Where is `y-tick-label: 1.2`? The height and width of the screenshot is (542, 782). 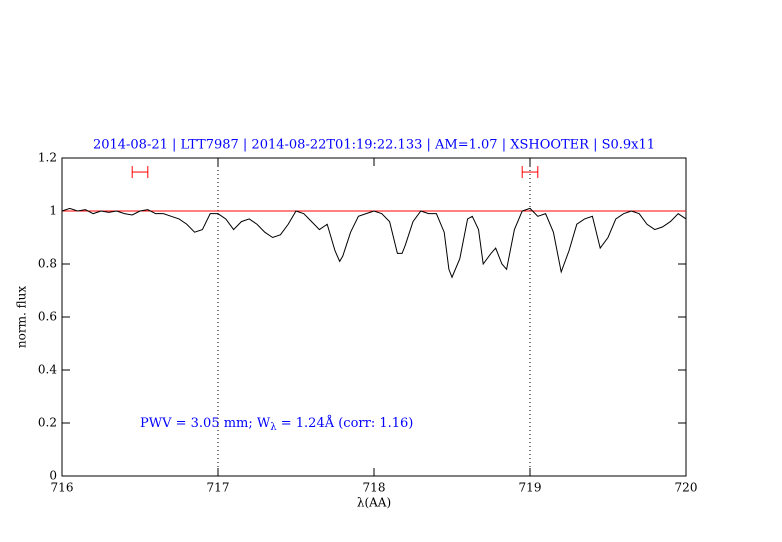 y-tick-label: 1.2 is located at coordinates (47, 158).